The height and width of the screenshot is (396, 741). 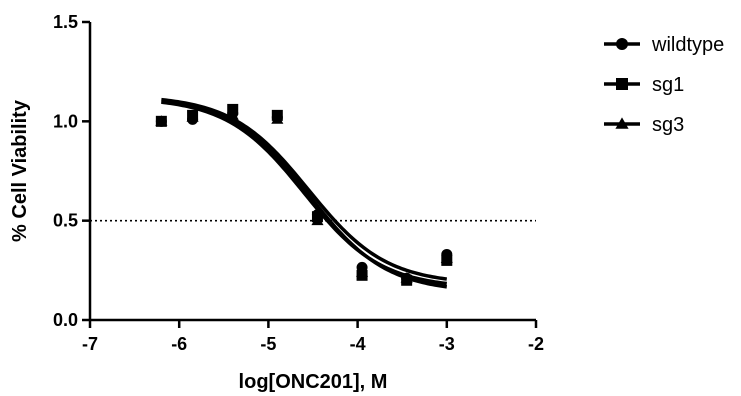 I want to click on y-tick-label: 1.5, so click(x=65, y=22).